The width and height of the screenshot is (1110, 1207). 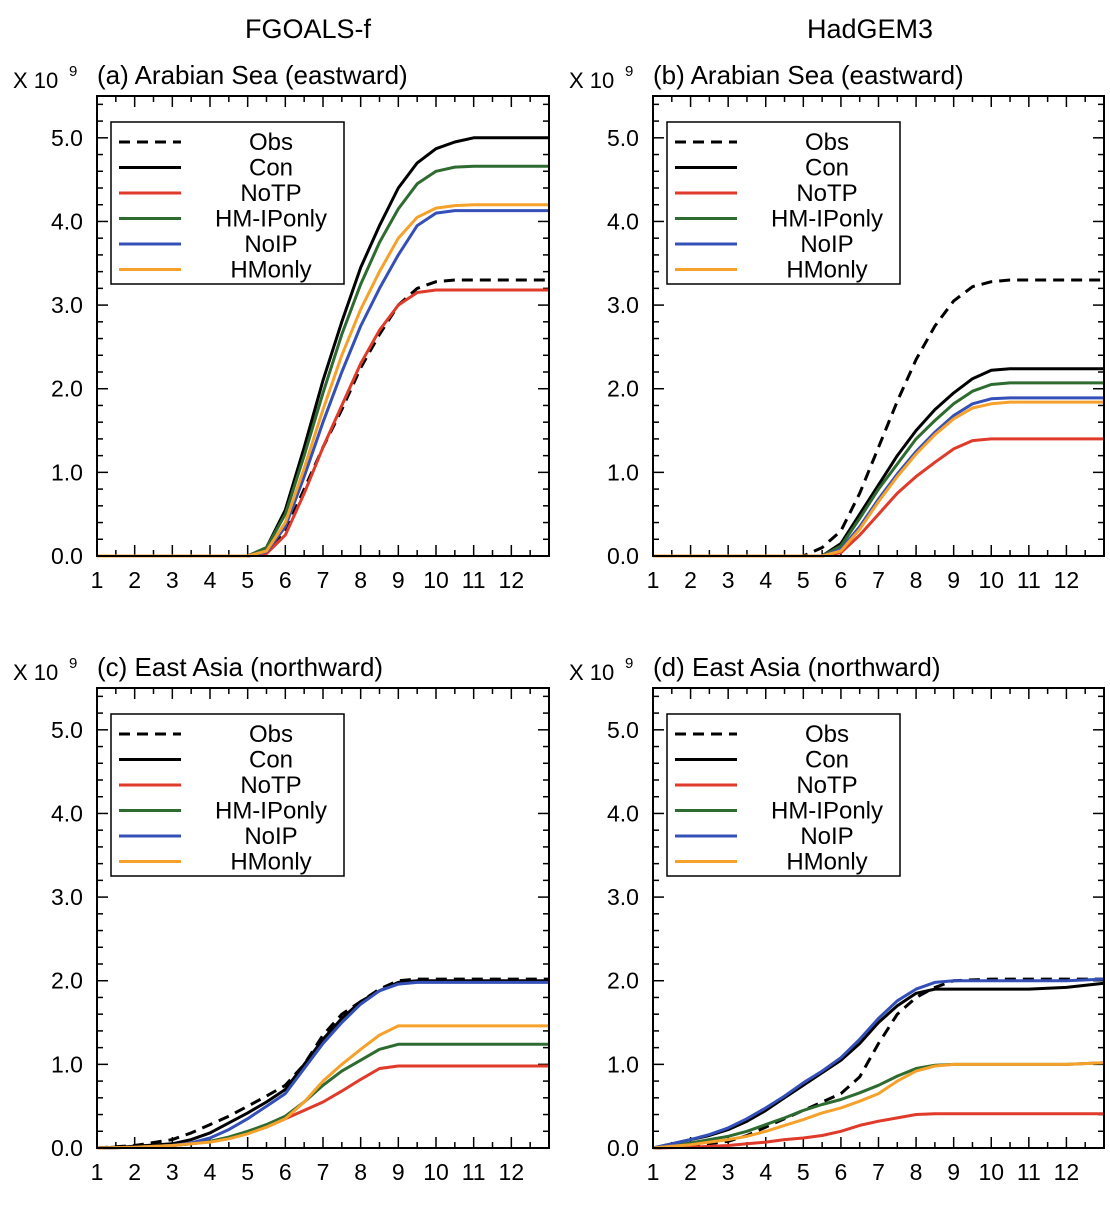 I want to click on column-title-right: HadGEM3, so click(x=870, y=29).